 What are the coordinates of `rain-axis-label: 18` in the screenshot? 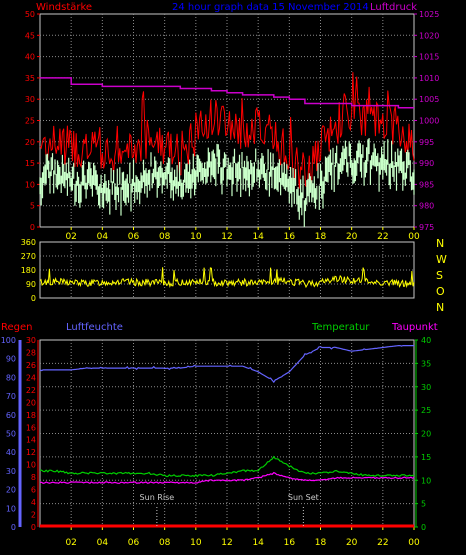 It's located at (31, 415).